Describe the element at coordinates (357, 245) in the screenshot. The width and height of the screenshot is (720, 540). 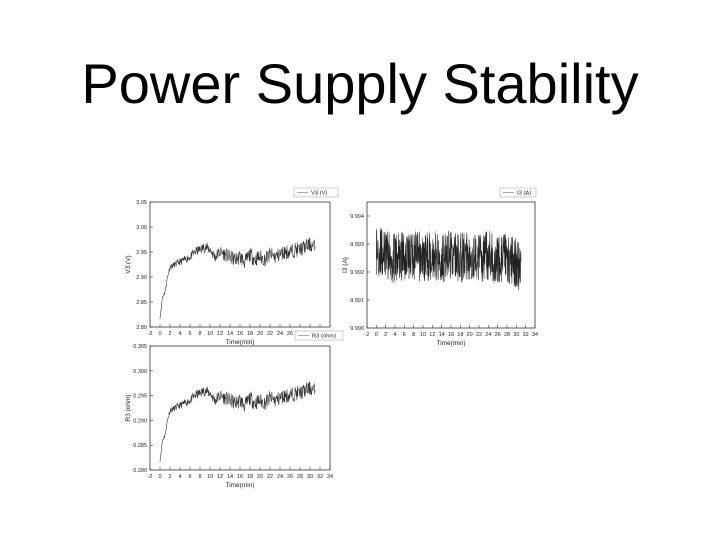
I see `y-tick-label: 9.993` at that location.